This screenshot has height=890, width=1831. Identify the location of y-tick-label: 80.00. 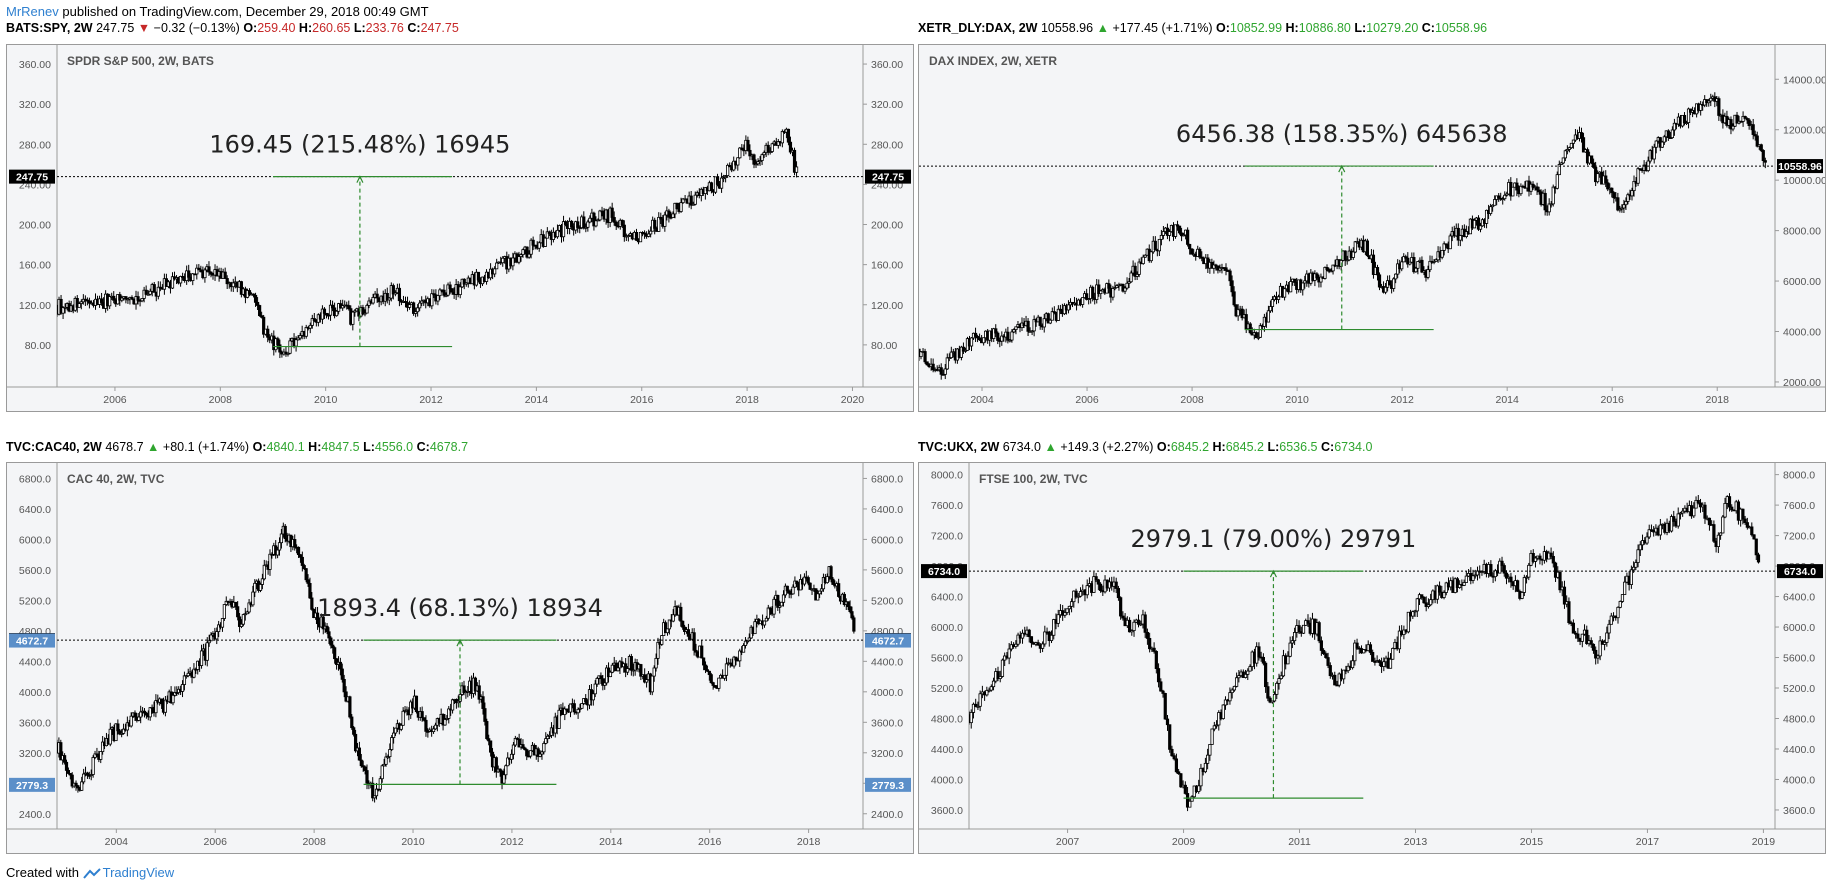
(38, 346).